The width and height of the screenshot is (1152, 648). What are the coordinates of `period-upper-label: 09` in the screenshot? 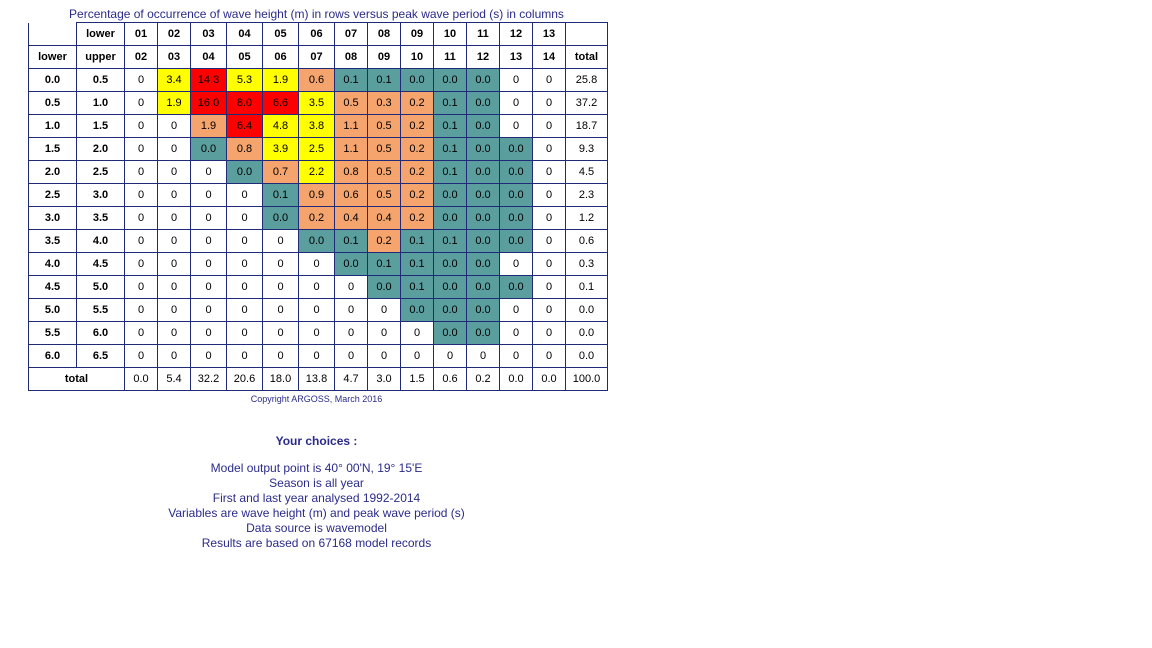 It's located at (384, 57).